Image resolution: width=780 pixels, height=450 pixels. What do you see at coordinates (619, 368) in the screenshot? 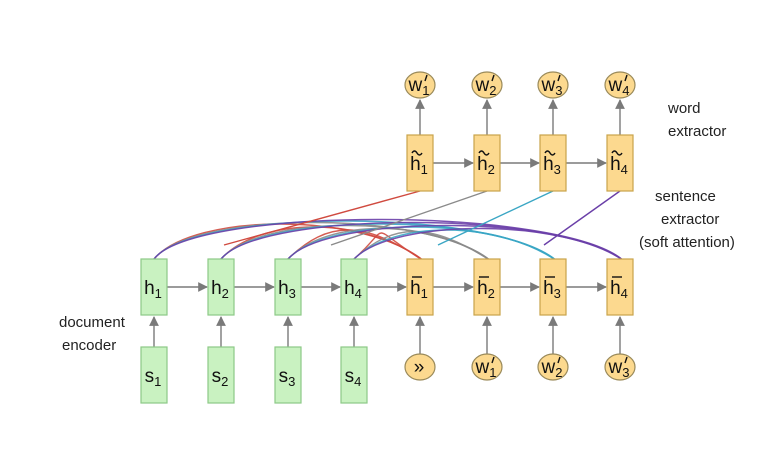
I see `sentence-input-4-label: w3` at bounding box center [619, 368].